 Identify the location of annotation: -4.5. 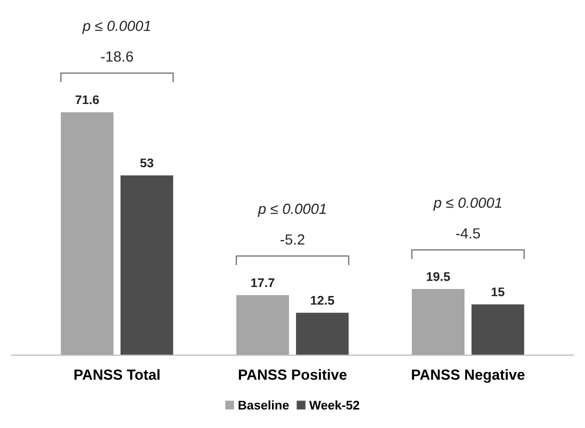
(468, 233).